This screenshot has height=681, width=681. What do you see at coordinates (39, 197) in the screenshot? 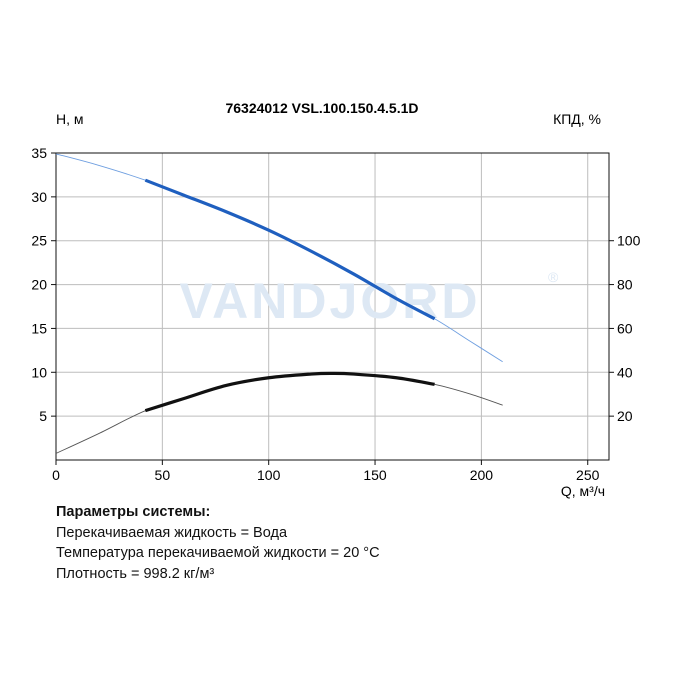
I see `y-tick-label: 30` at bounding box center [39, 197].